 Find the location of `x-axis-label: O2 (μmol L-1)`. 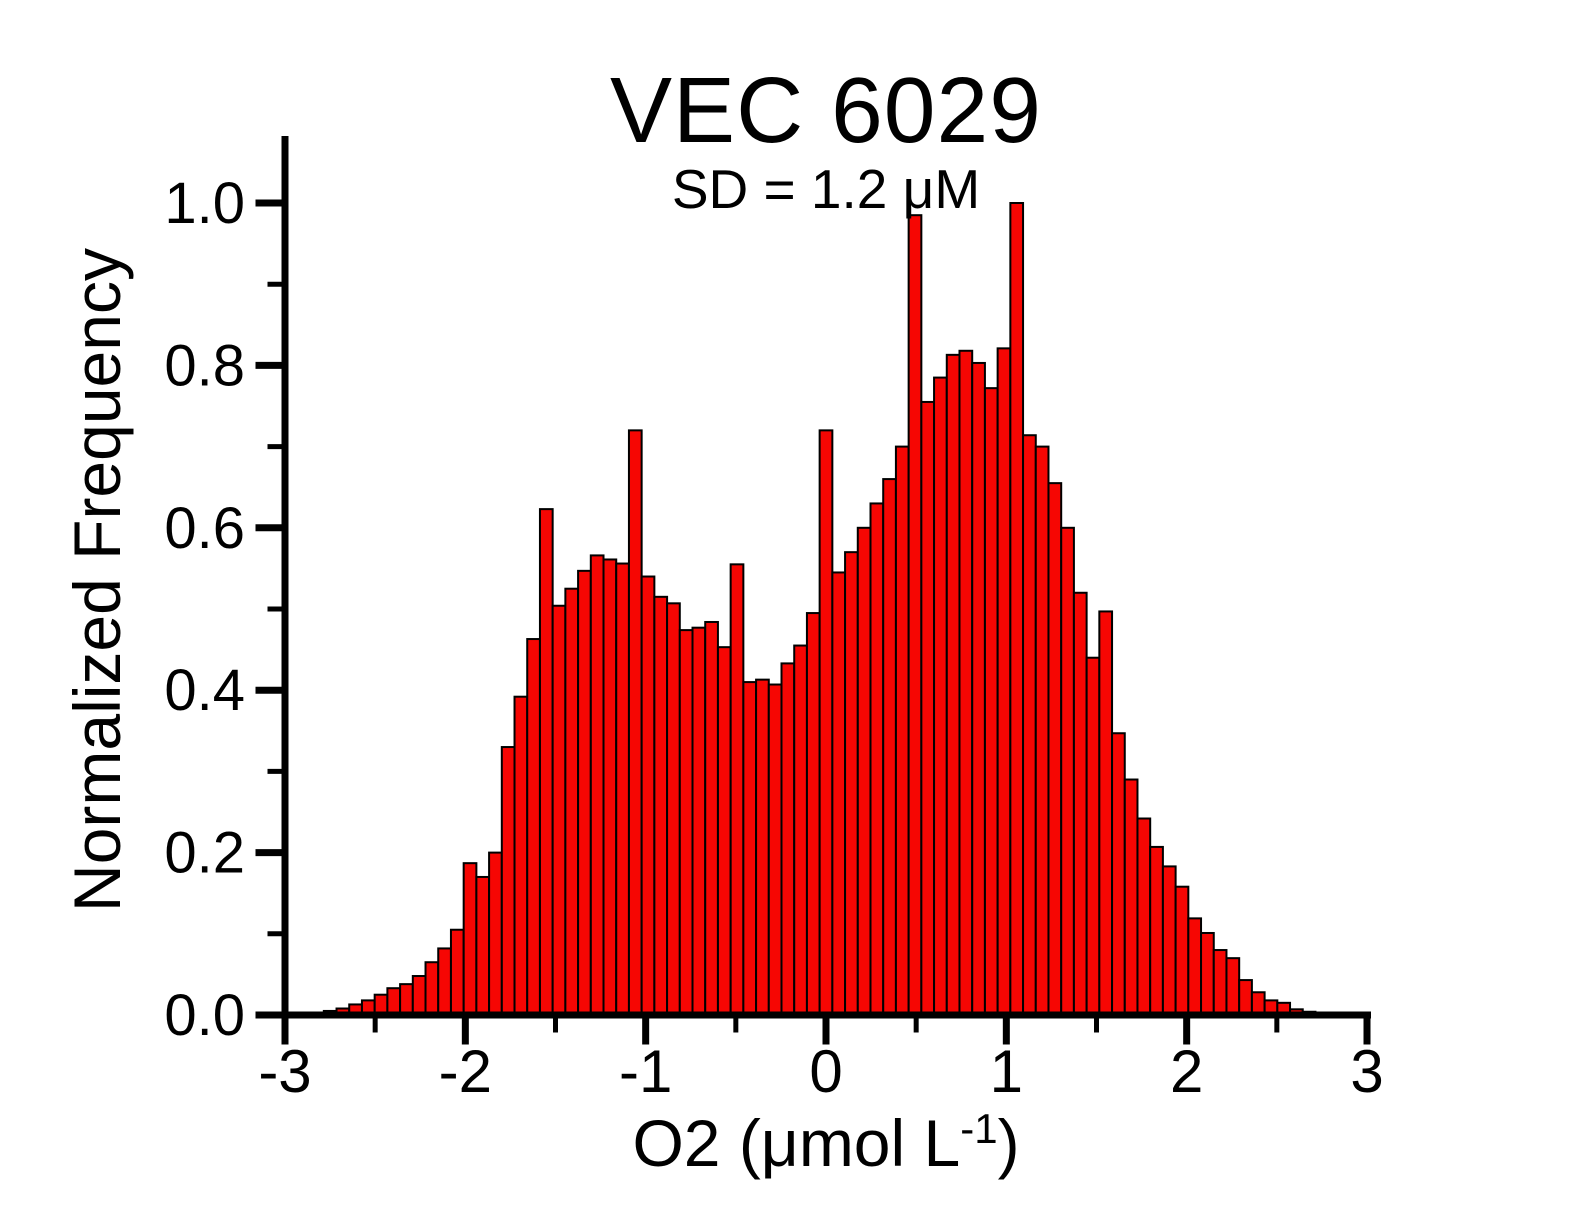

x-axis-label: O2 (μmol L-1) is located at coordinates (826, 1143).